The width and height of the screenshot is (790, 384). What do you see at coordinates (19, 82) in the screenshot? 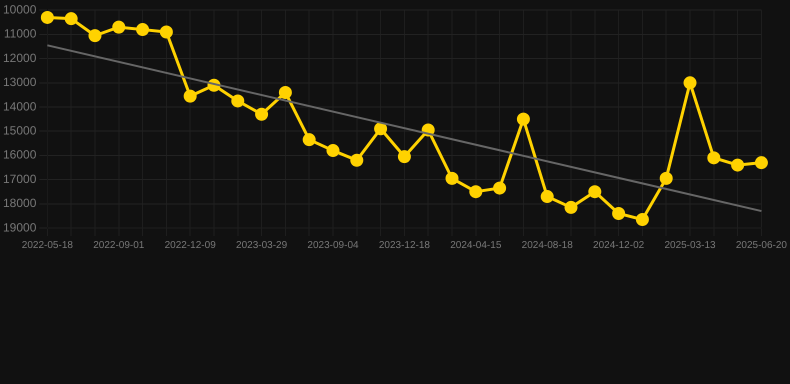
I see `y-tick-label: 13000` at bounding box center [19, 82].